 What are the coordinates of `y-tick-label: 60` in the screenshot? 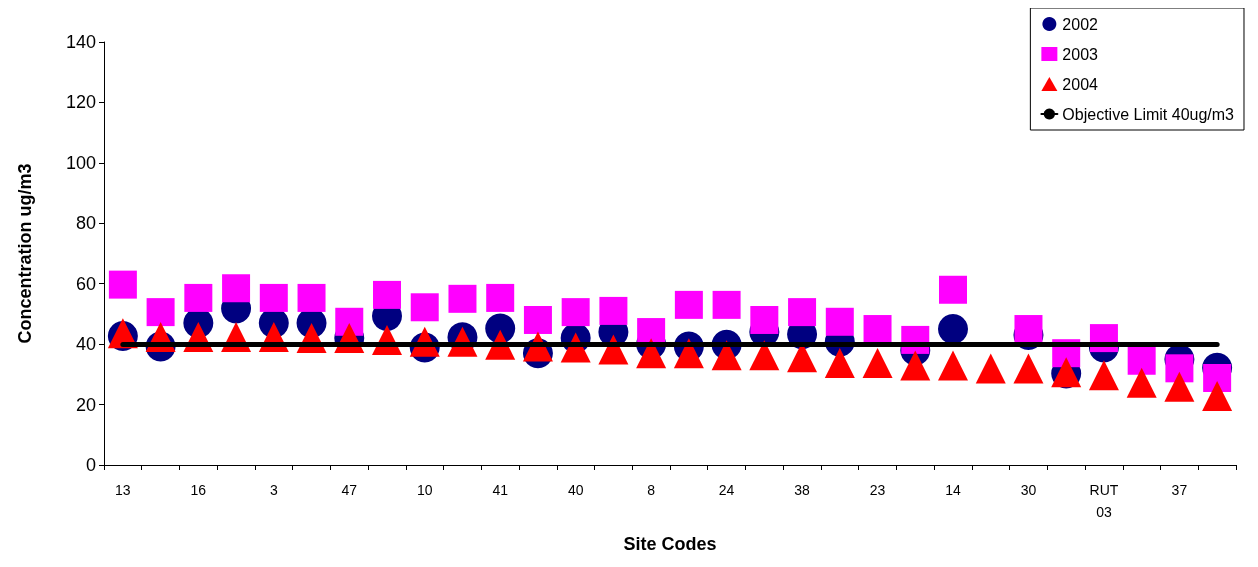 It's located at (85, 283).